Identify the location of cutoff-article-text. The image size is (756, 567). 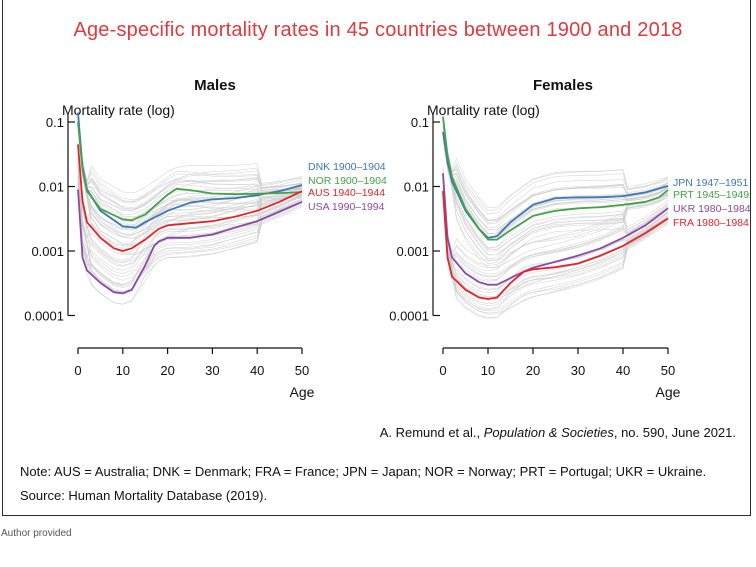
(376, 560).